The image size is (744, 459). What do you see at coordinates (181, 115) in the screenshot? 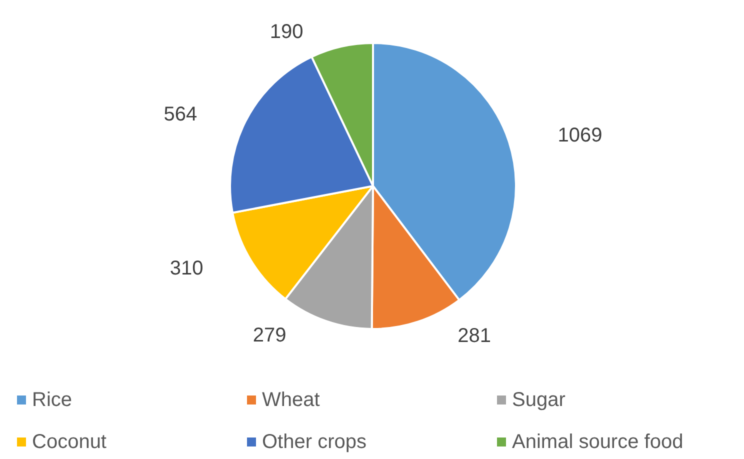
I see `data-label: 564` at bounding box center [181, 115].